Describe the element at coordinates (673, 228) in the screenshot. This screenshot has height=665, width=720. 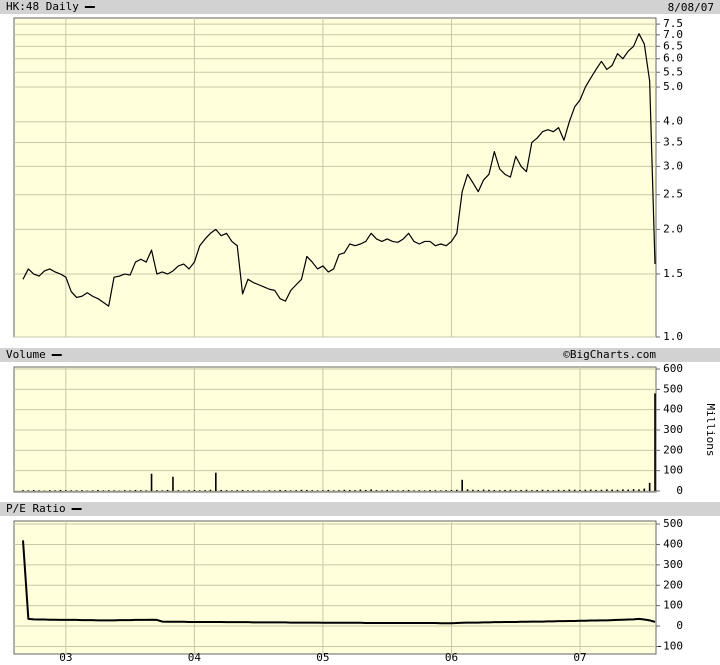
I see `y-tick-label: 2.0` at that location.